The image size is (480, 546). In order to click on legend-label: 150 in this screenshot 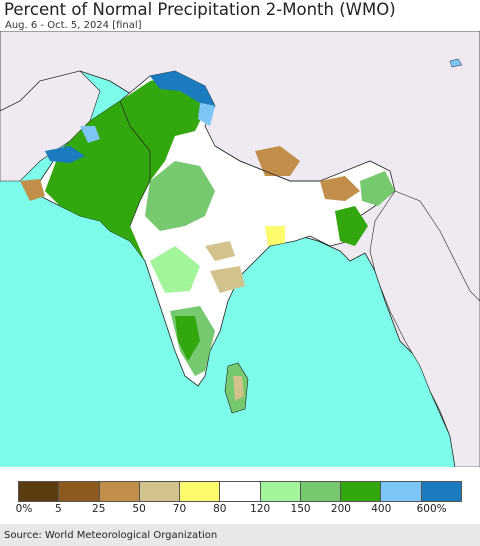, I will do `click(300, 509)`.